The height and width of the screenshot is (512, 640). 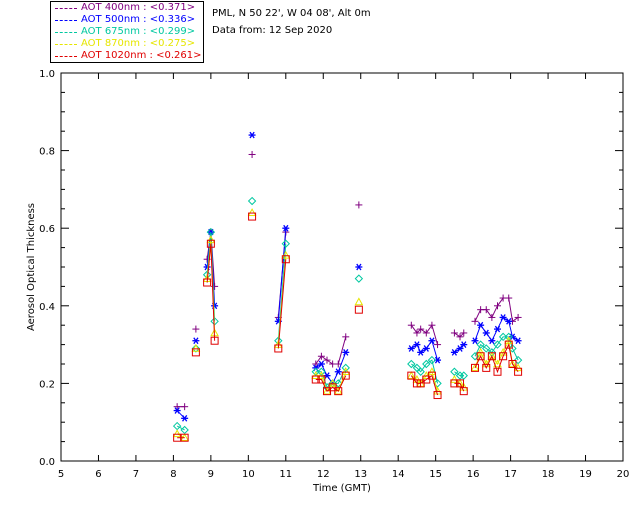 What do you see at coordinates (127, 32) in the screenshot?
I see `legend-entry-675nm: AOT 675nm : <0.299>` at bounding box center [127, 32].